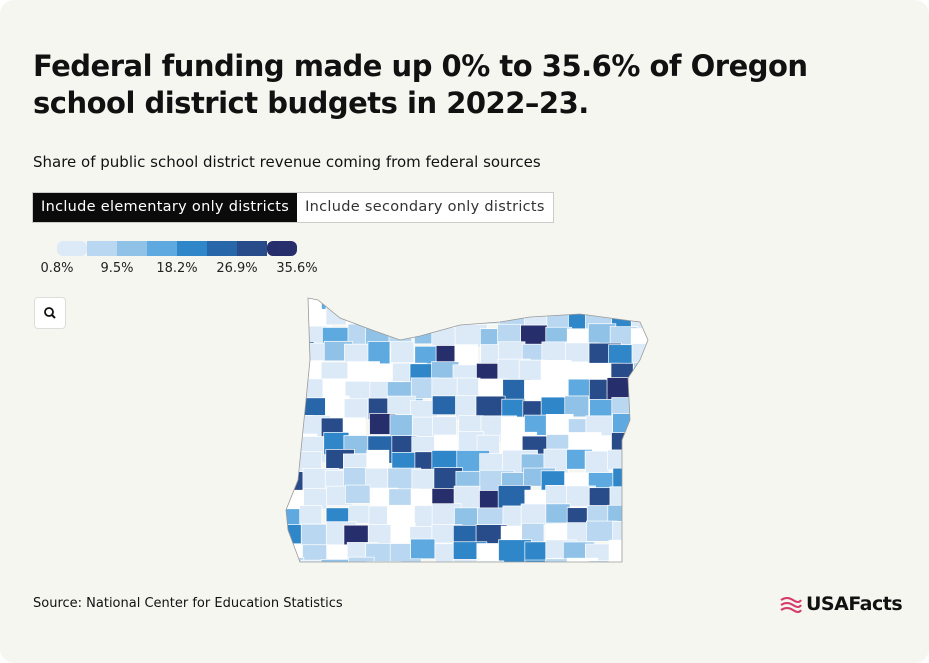  Describe the element at coordinates (296, 268) in the screenshot. I see `legend-label: 35.6%` at that location.